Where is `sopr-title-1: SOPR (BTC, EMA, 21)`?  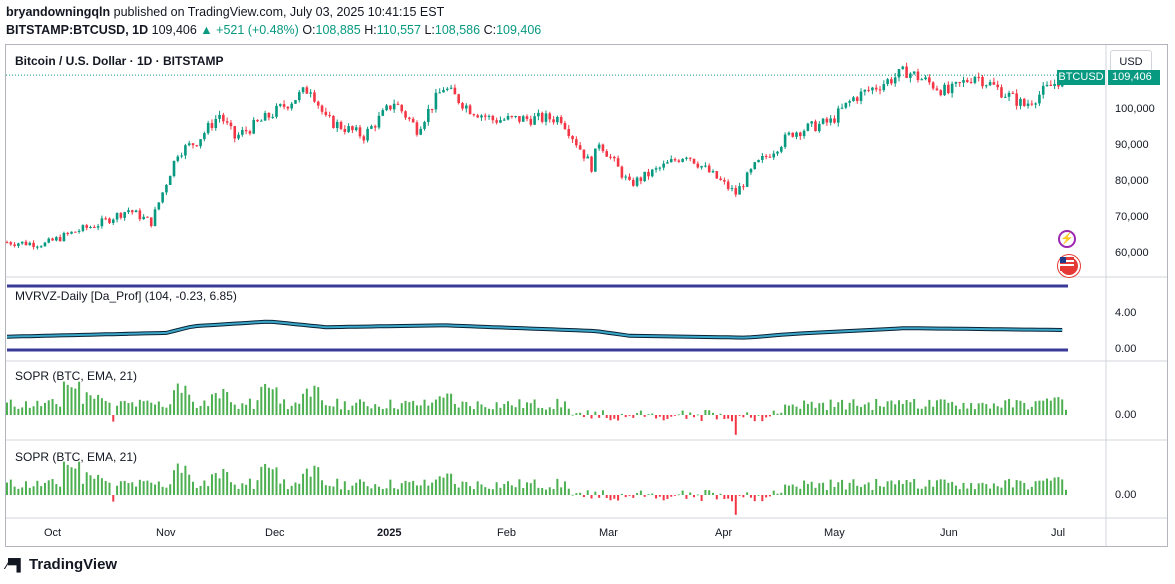
sopr-title-1: SOPR (BTC, EMA, 21) is located at coordinates (76, 376).